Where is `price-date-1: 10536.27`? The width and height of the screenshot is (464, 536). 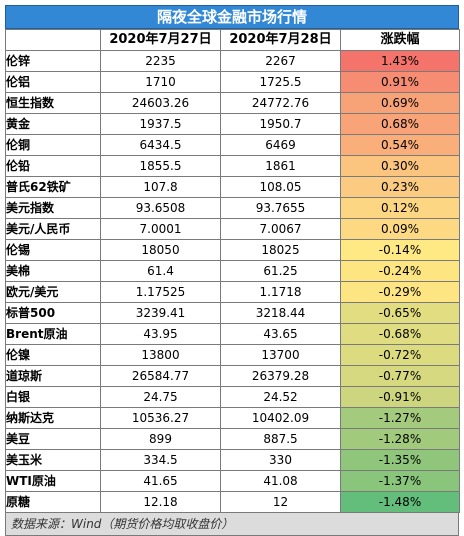
price-date-1: 10536.27 is located at coordinates (160, 418).